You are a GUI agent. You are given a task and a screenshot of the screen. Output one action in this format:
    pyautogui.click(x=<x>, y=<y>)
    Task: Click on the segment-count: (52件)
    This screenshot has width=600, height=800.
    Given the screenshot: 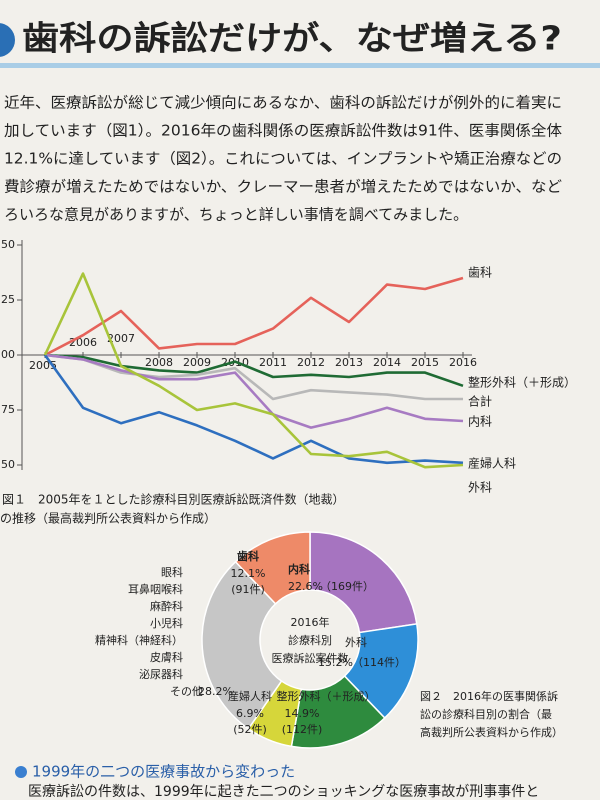 What is the action you would take?
    pyautogui.click(x=250, y=729)
    